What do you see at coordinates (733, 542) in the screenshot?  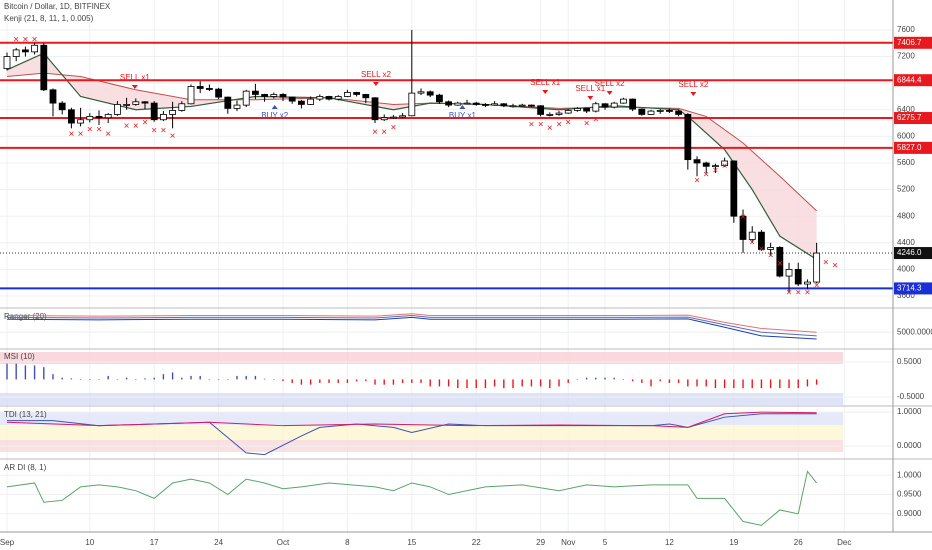 I see `x-tick-label: 19` at bounding box center [733, 542].